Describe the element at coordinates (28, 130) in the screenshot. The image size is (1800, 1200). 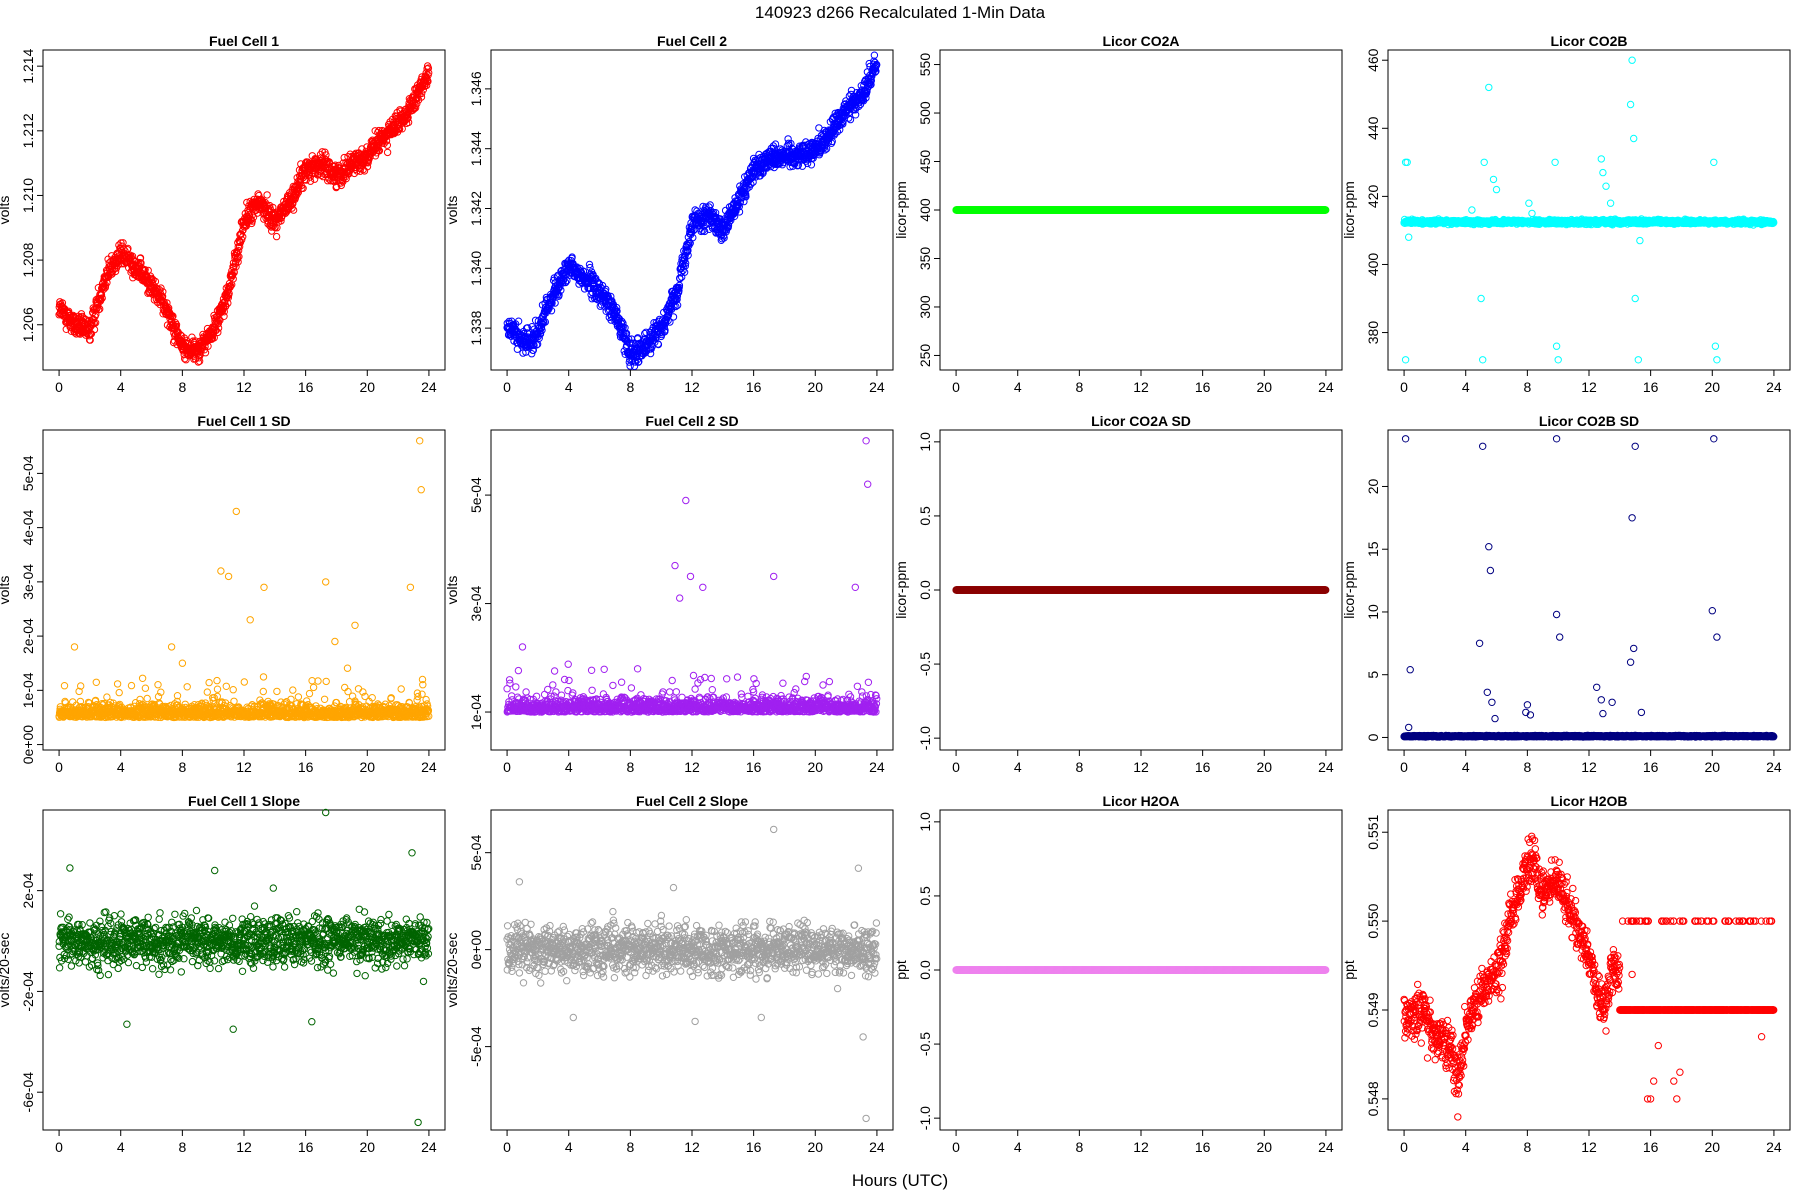
I see `y-tick-label: 1.212` at that location.